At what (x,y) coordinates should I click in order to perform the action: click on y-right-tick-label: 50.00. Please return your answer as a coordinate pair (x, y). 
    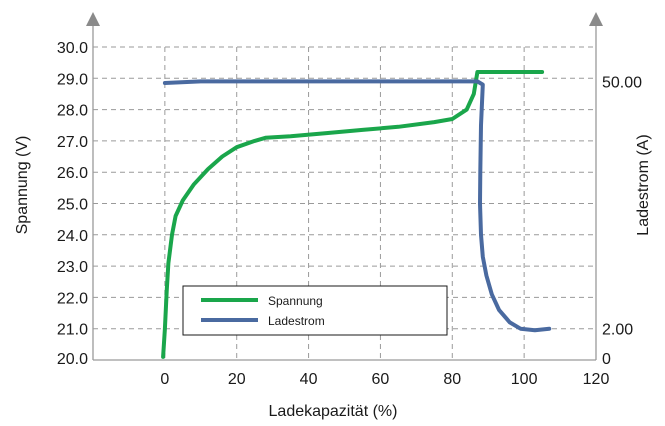
    Looking at the image, I should click on (622, 82).